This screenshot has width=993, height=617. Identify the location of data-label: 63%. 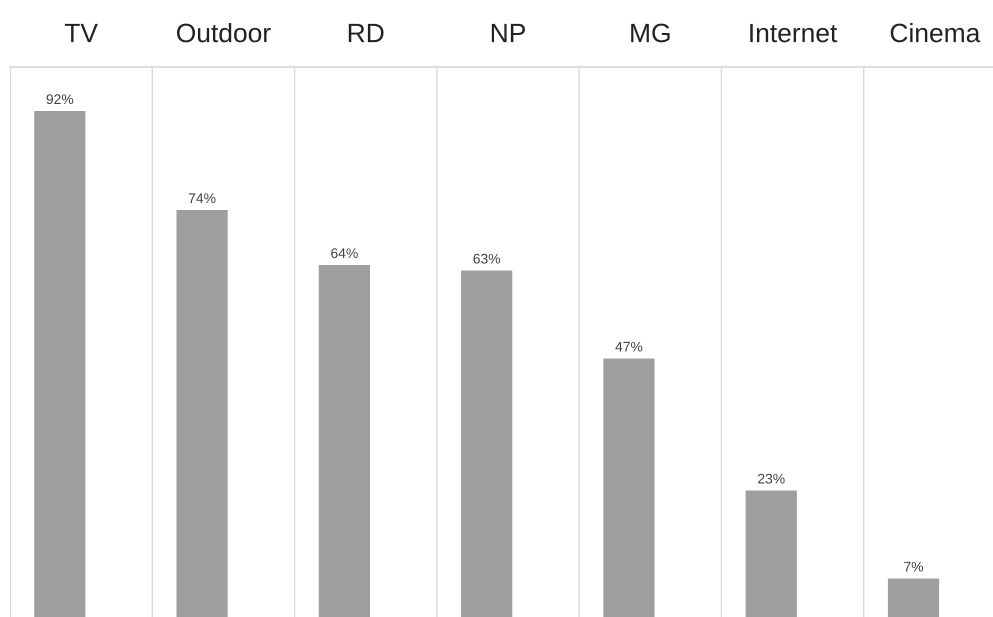
(486, 259).